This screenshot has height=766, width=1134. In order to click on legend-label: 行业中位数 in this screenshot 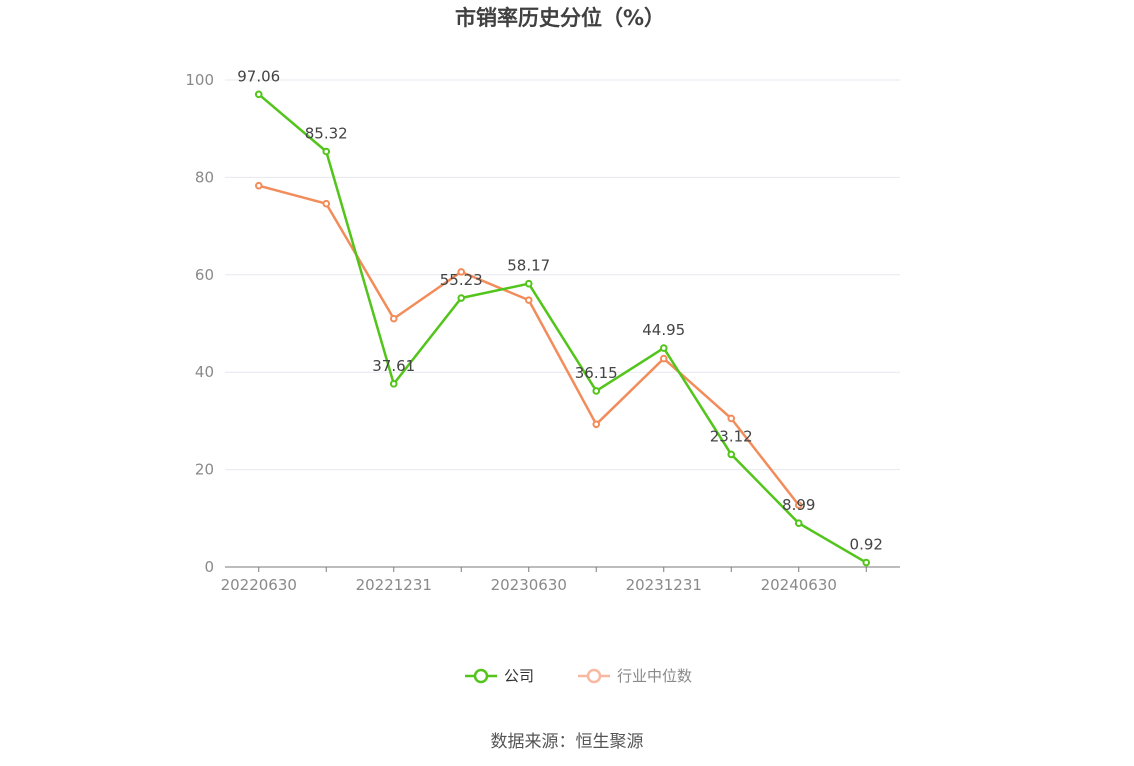, I will do `click(654, 676)`.